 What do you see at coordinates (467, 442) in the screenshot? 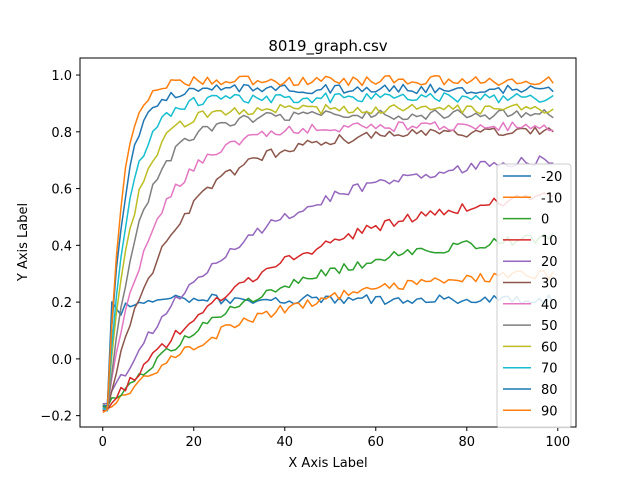
I see `x-tick-label: 80` at bounding box center [467, 442].